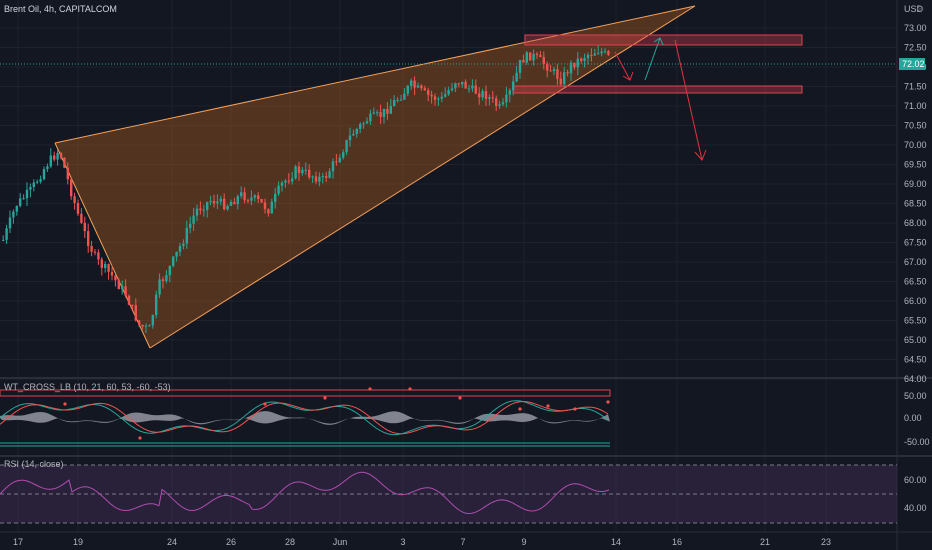 Image resolution: width=932 pixels, height=550 pixels. What do you see at coordinates (915, 321) in the screenshot?
I see `price-tick-label: 65.50` at bounding box center [915, 321].